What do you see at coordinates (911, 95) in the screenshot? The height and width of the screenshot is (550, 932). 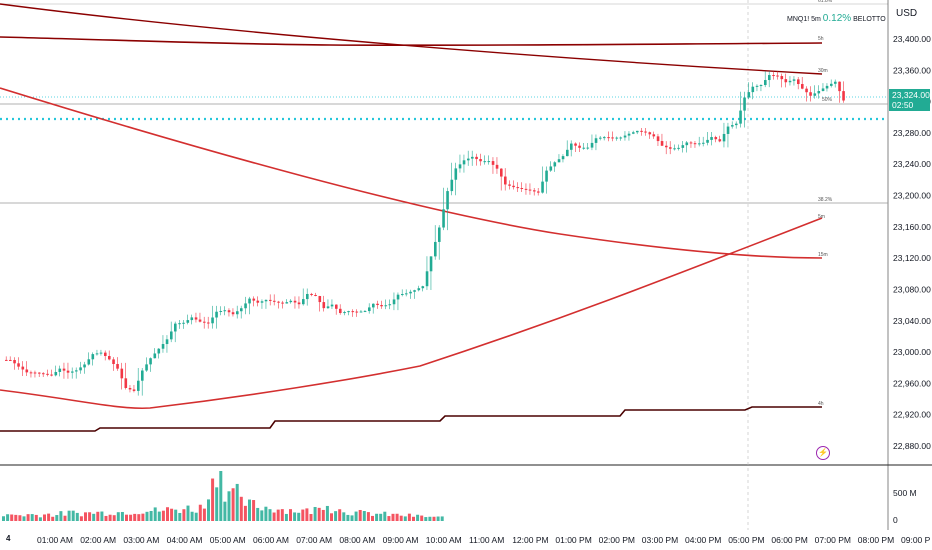 I see `last-price: 23,324.00` at bounding box center [911, 95].